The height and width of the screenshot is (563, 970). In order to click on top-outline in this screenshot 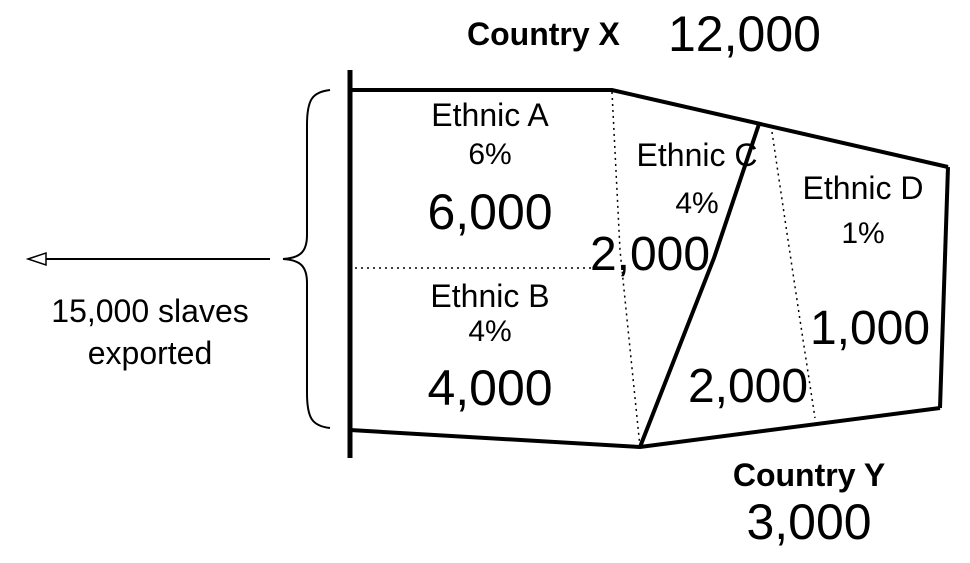, I will do `click(649, 128)`.